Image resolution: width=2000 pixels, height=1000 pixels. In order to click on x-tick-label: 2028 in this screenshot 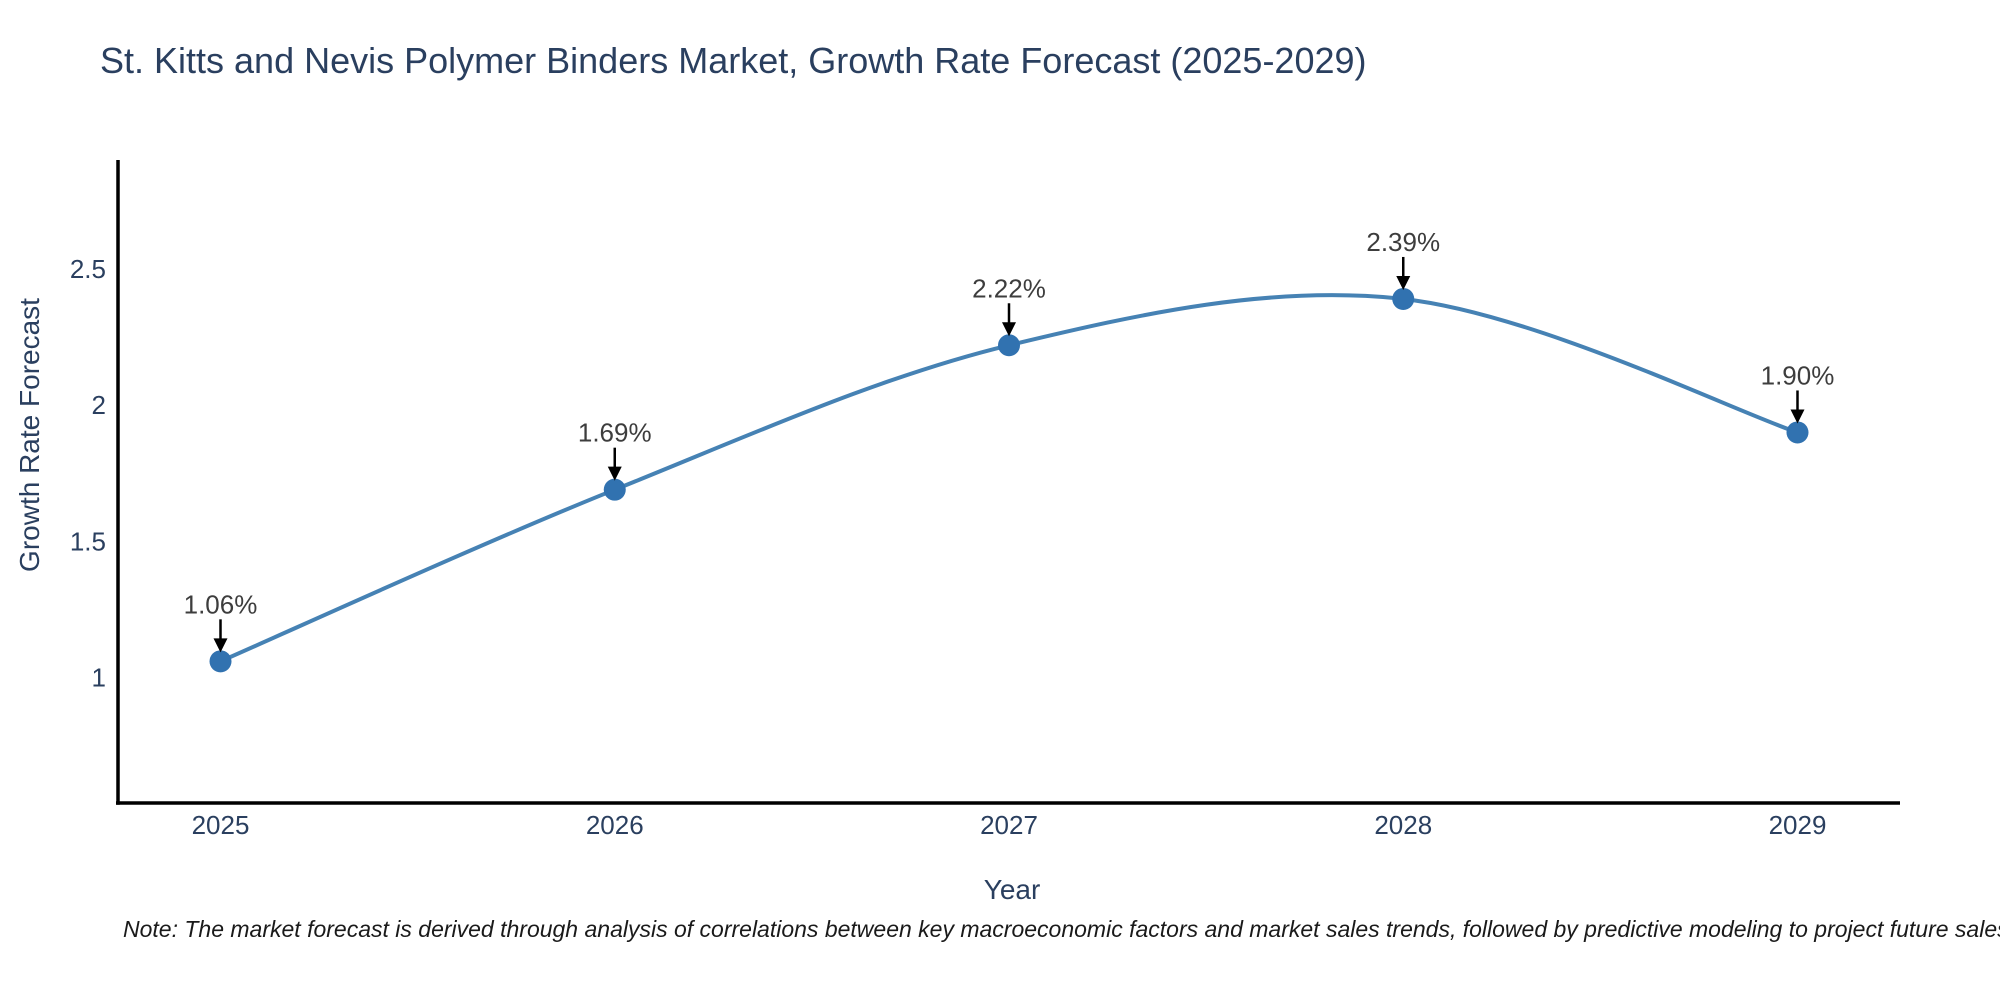, I will do `click(1403, 825)`.